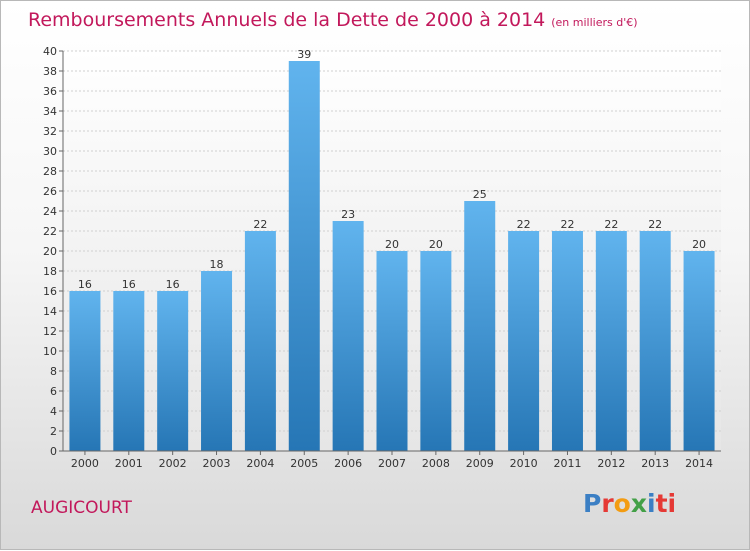 The width and height of the screenshot is (750, 551). What do you see at coordinates (50, 71) in the screenshot?
I see `y-tick-label: 38` at bounding box center [50, 71].